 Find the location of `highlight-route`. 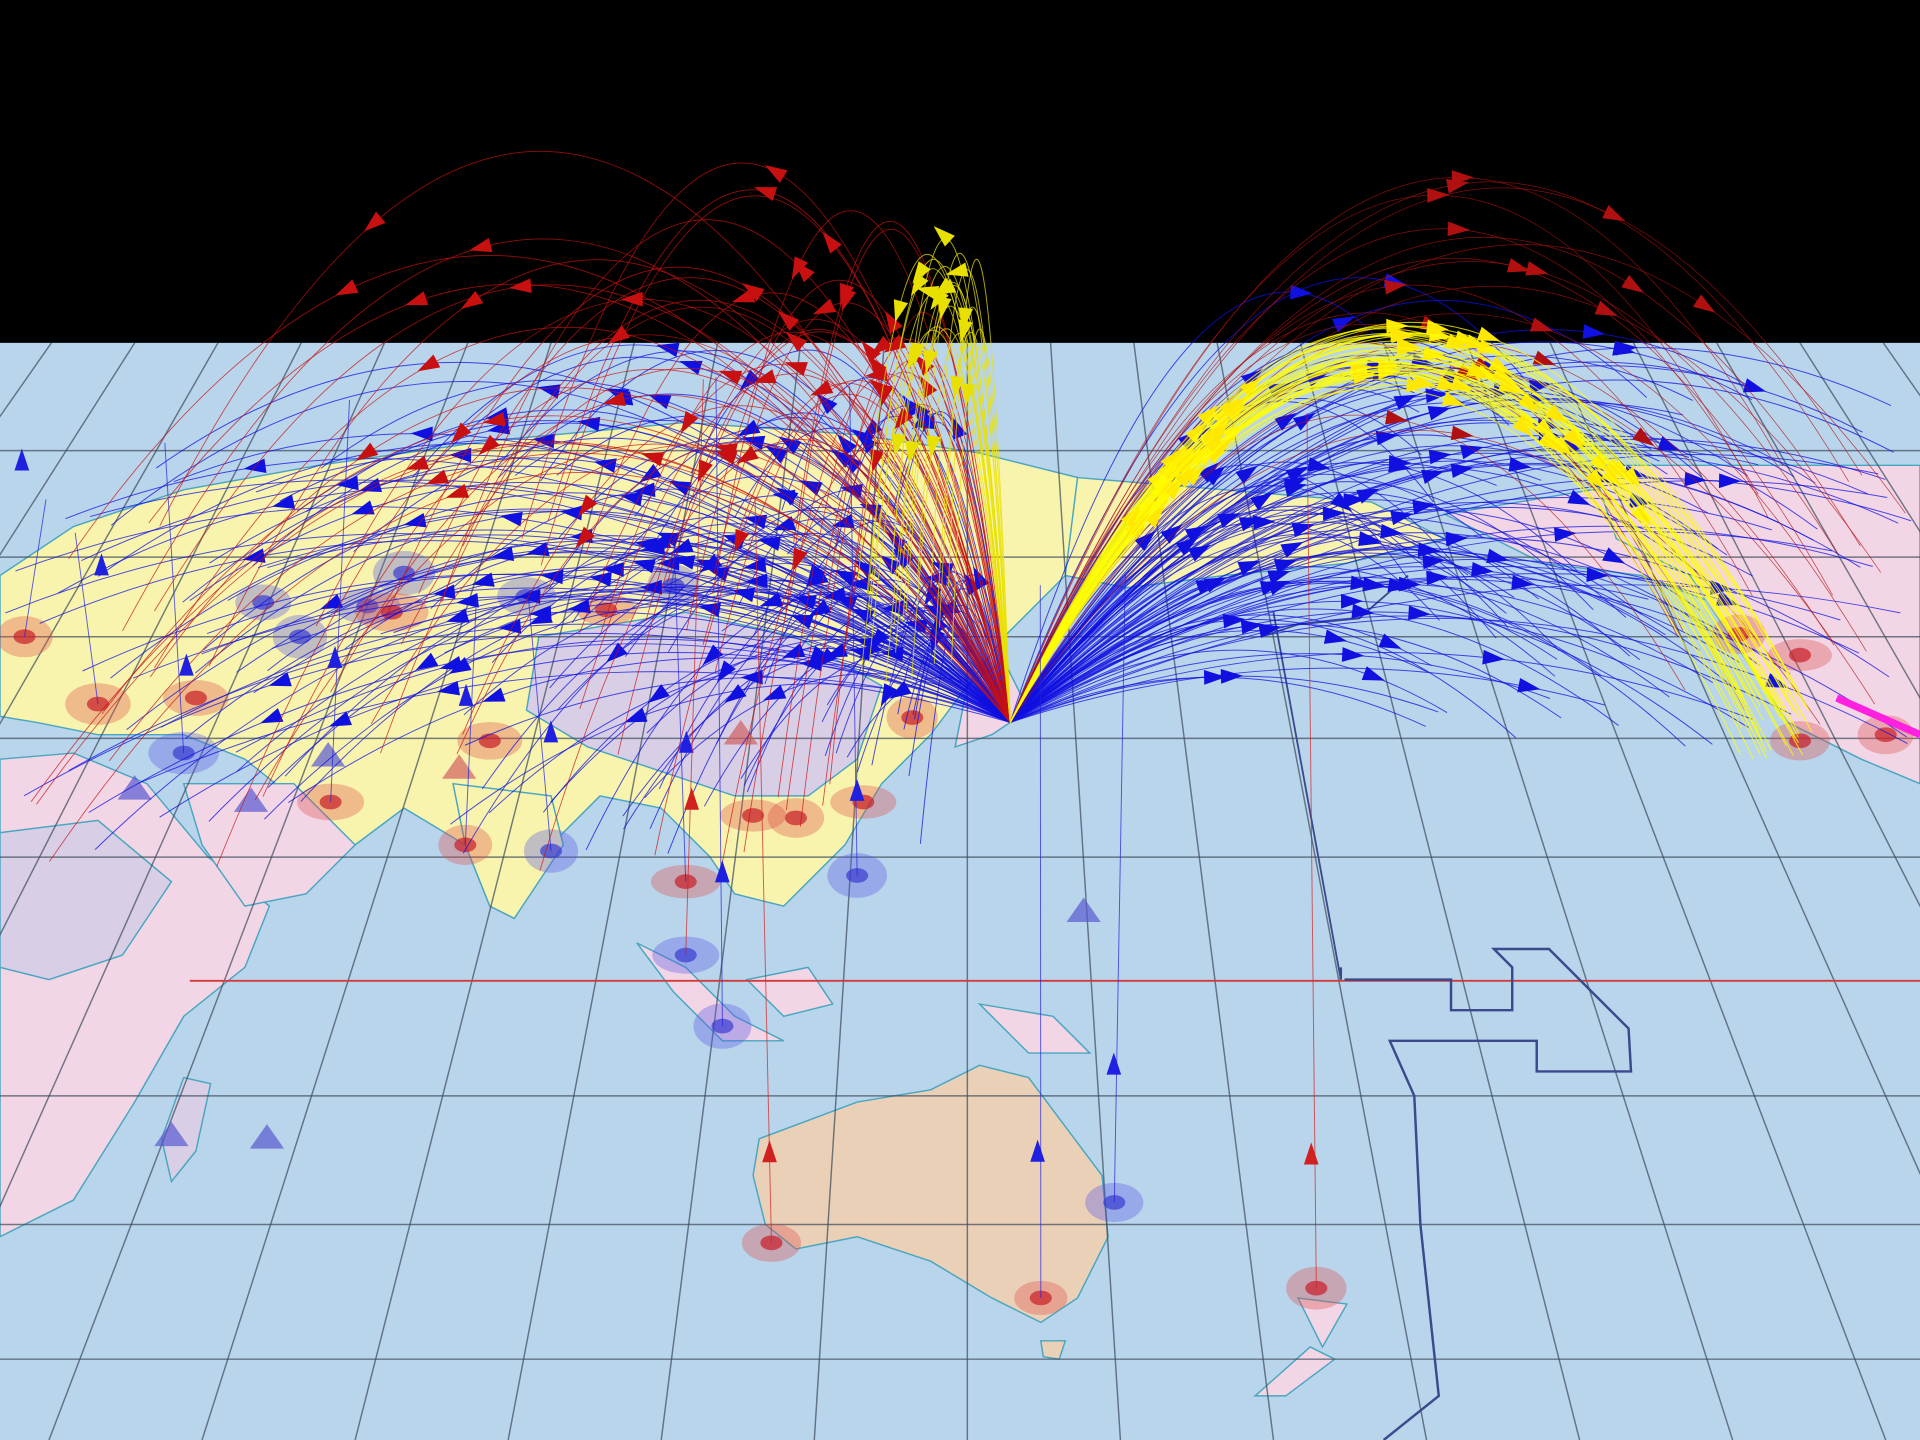

highlight-route is located at coordinates (1877, 716).